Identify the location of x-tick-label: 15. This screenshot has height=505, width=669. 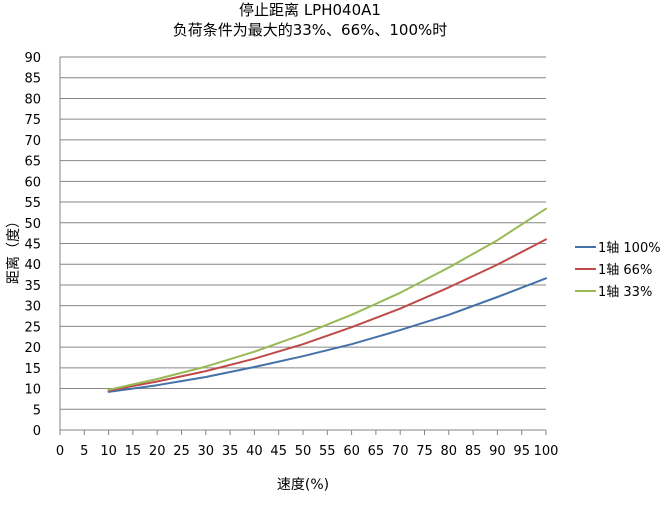
(133, 451).